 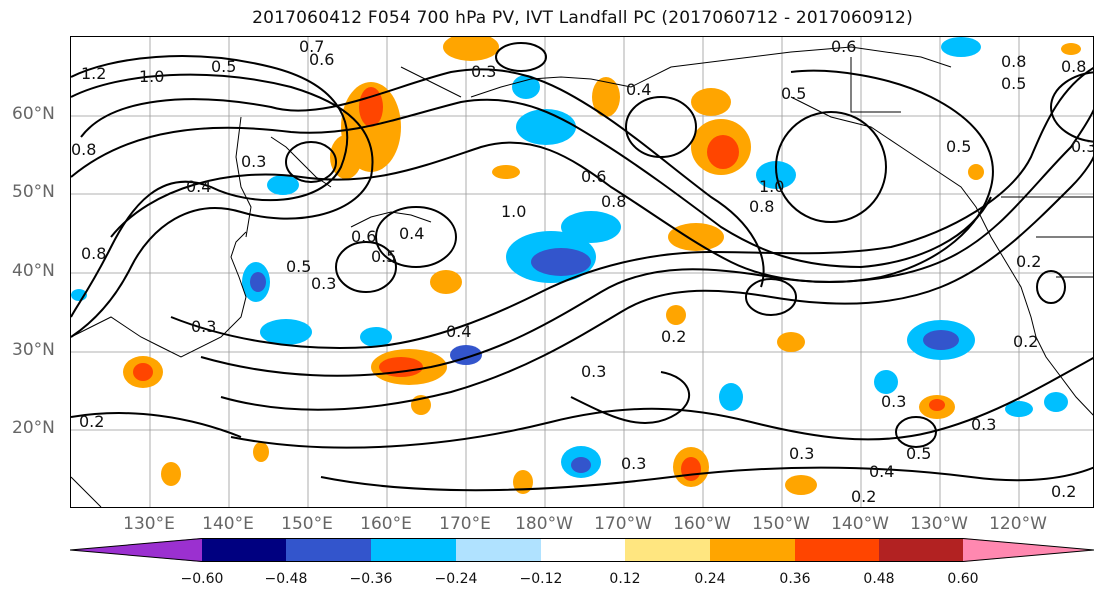 I want to click on colorbar-tick-label: 0.60, so click(x=963, y=579).